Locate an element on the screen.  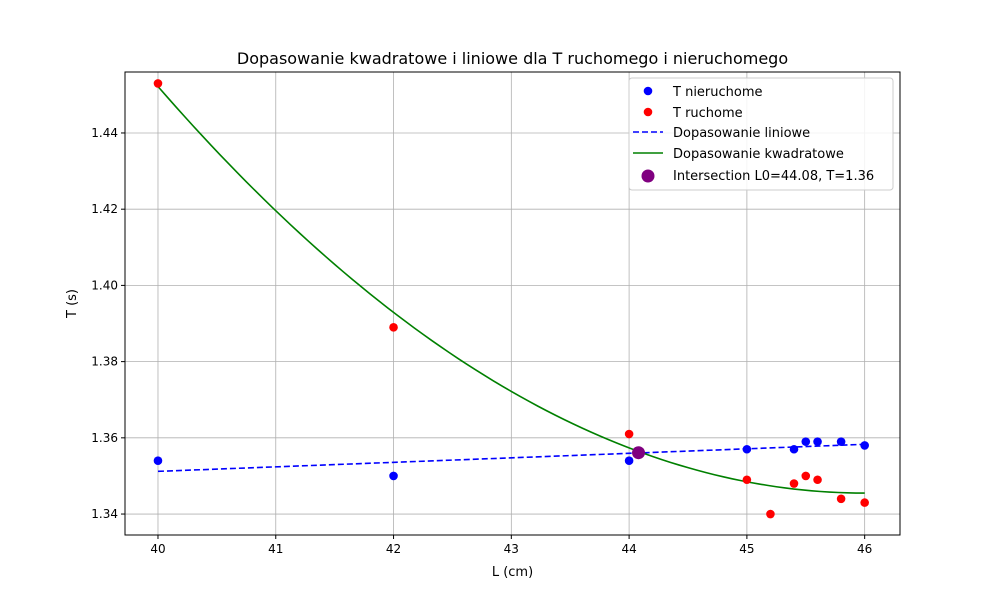
legend-label: Dopasowanie kwadratowe is located at coordinates (758, 154).